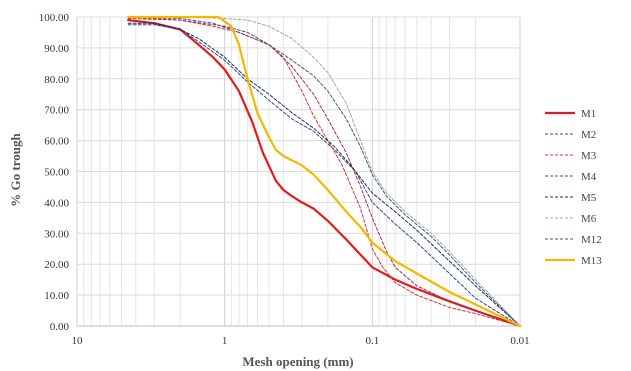  What do you see at coordinates (591, 261) in the screenshot?
I see `legend-label-m13: M13` at bounding box center [591, 261].